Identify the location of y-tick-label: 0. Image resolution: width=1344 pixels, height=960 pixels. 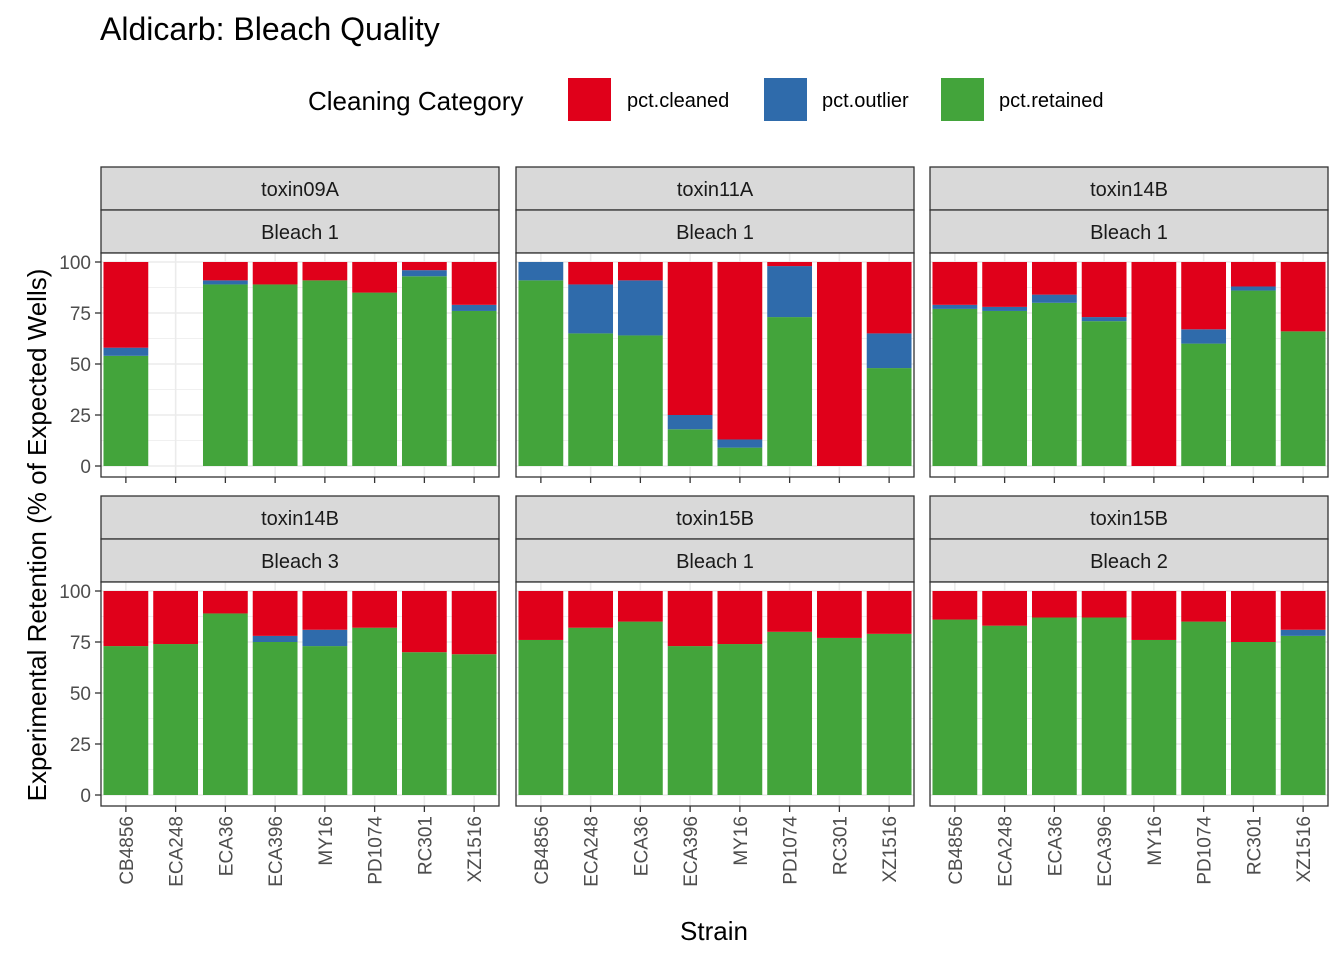
(85, 467).